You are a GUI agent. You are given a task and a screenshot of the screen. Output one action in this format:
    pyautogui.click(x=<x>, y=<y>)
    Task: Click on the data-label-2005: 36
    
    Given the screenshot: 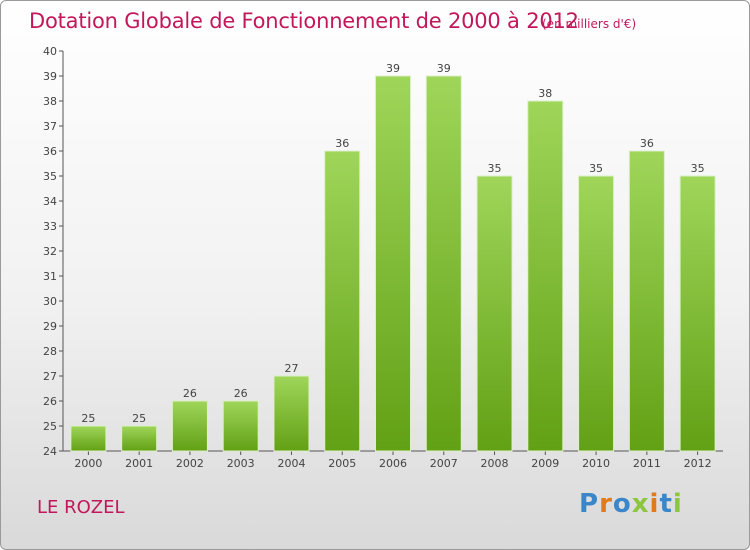 What is the action you would take?
    pyautogui.click(x=342, y=143)
    